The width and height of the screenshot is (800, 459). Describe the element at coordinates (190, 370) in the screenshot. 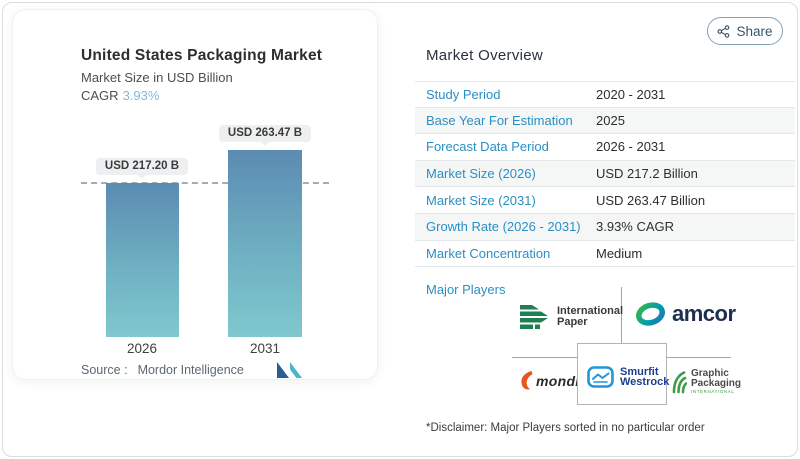

I see `source-value: Mordor Intelligence` at that location.